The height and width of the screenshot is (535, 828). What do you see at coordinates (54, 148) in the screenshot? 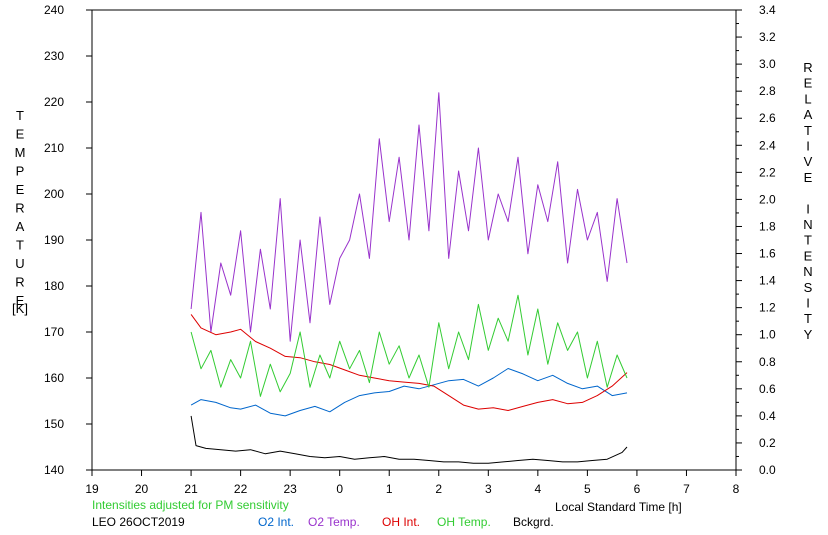
I see `y-left-tick-label: 210` at bounding box center [54, 148].